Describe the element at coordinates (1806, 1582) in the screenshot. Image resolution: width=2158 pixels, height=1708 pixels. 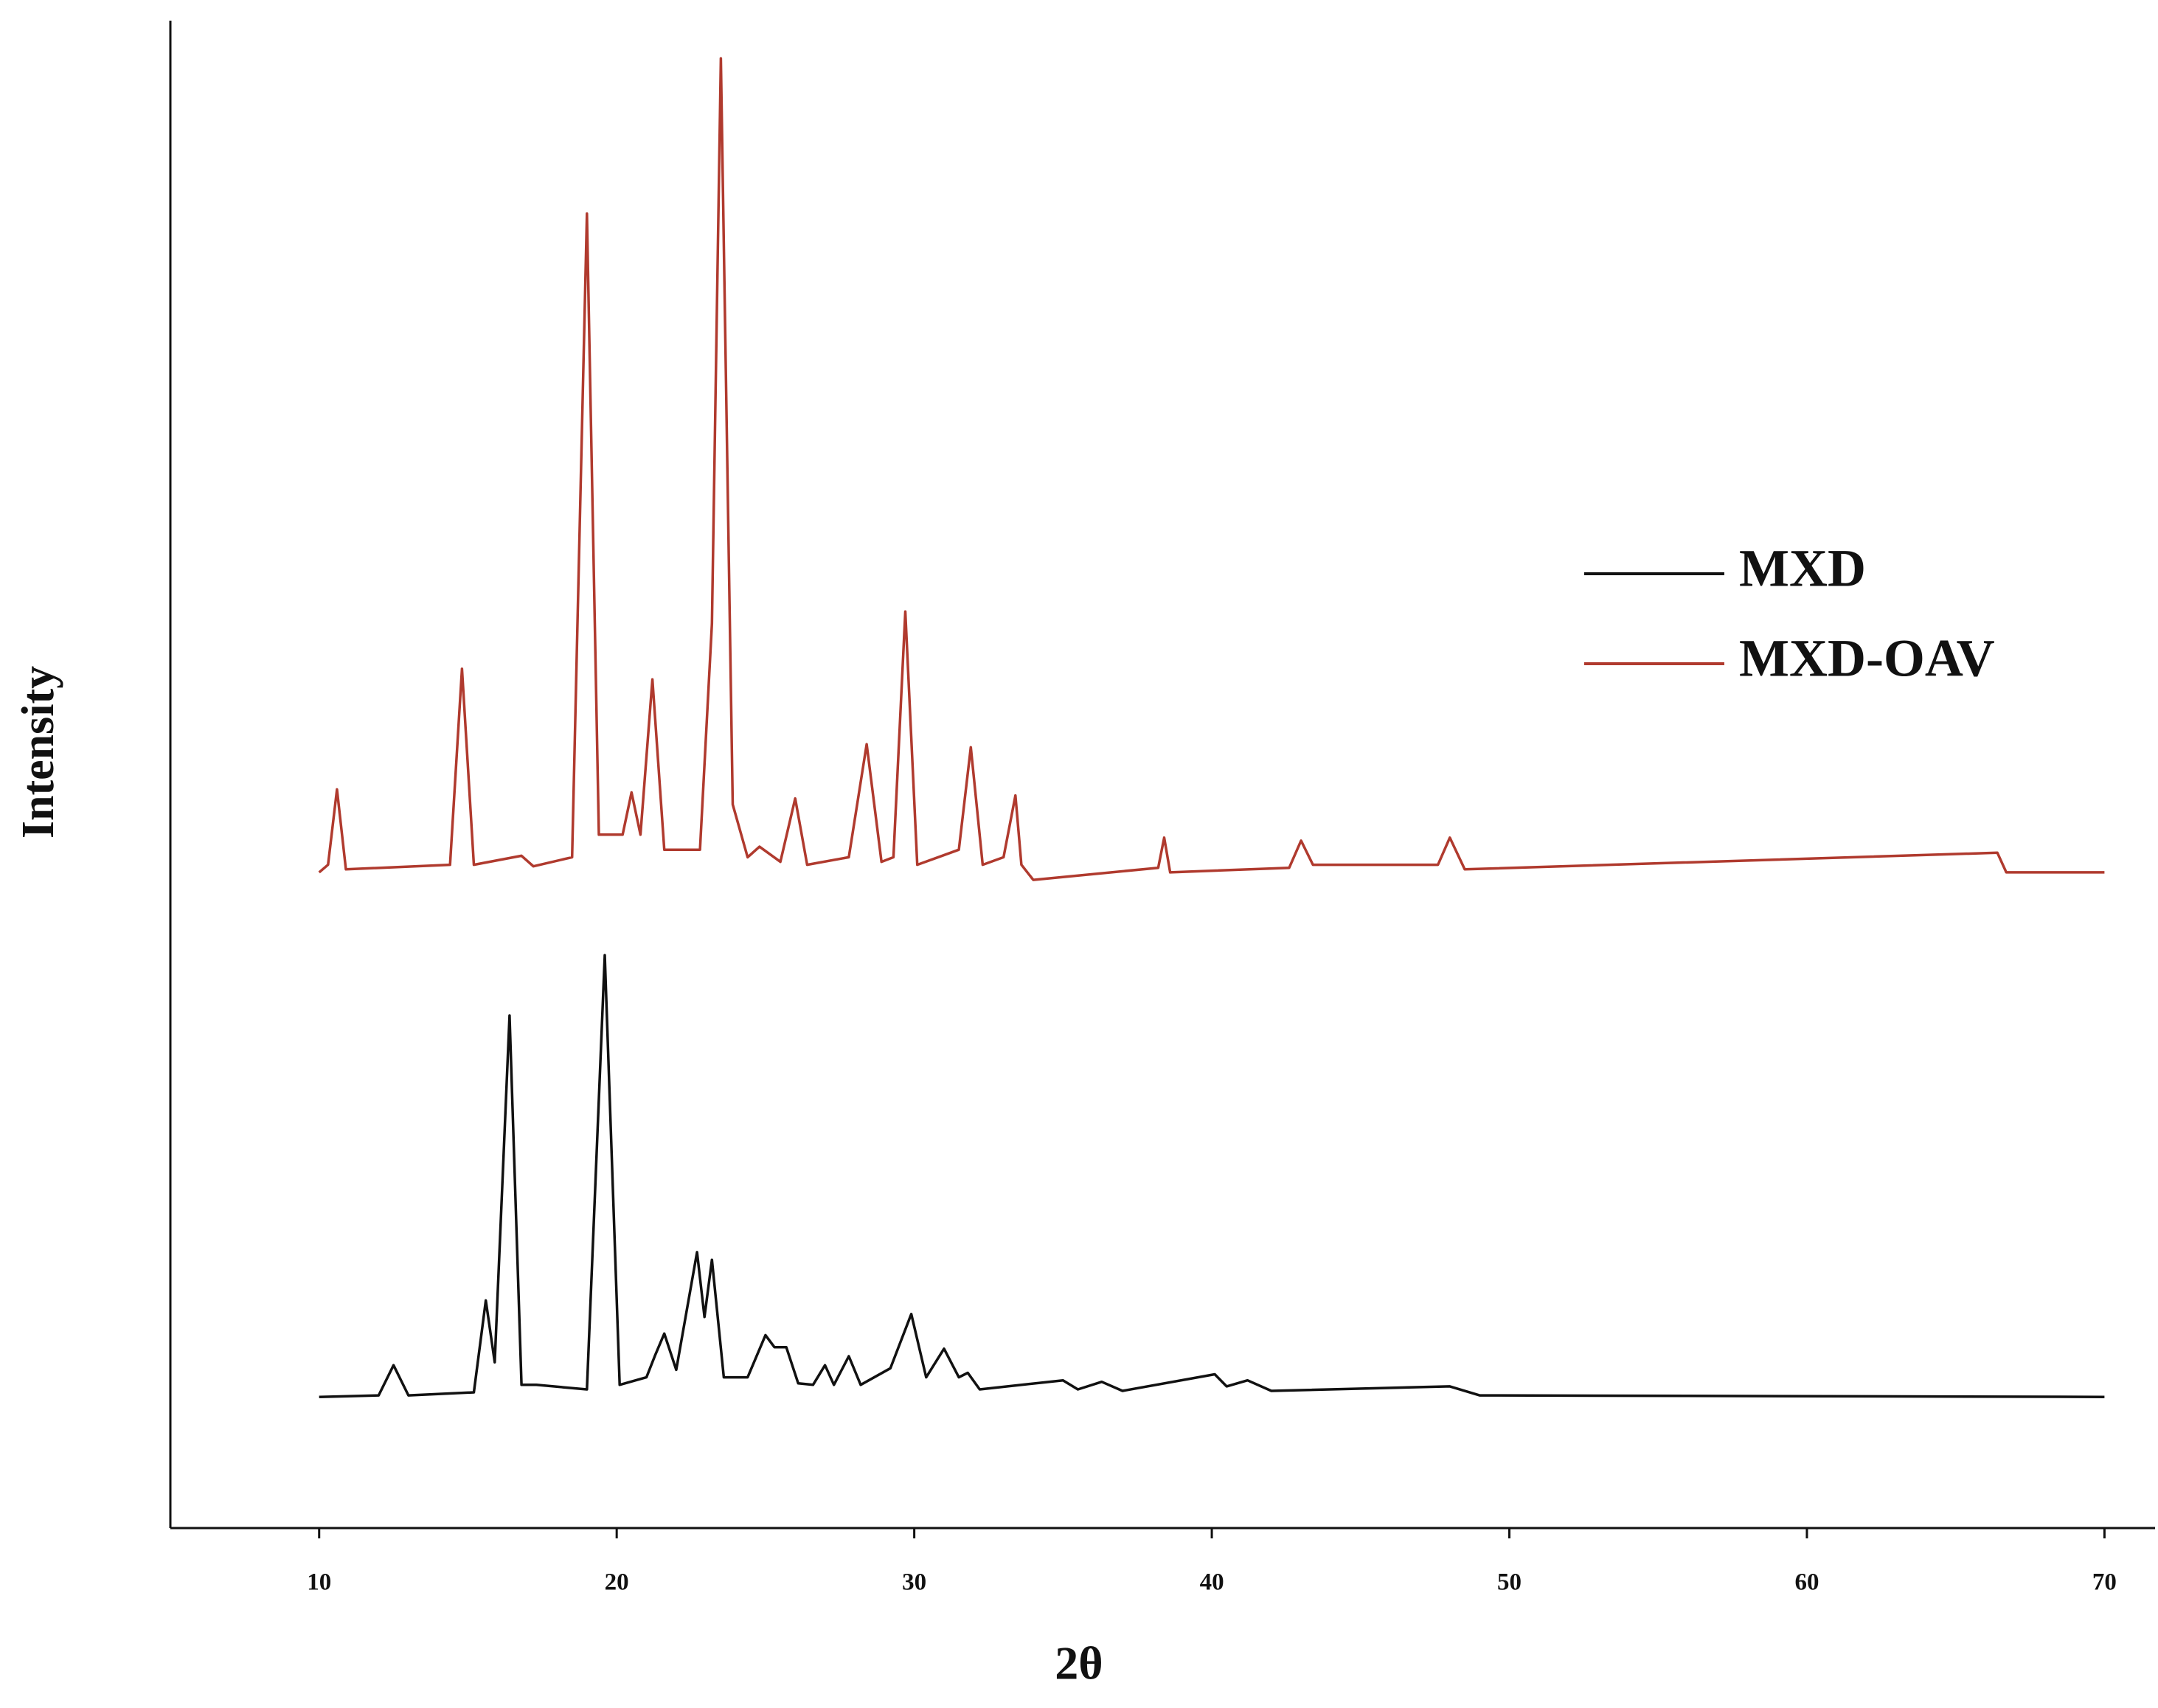
I see `x-tick-label: 60` at that location.